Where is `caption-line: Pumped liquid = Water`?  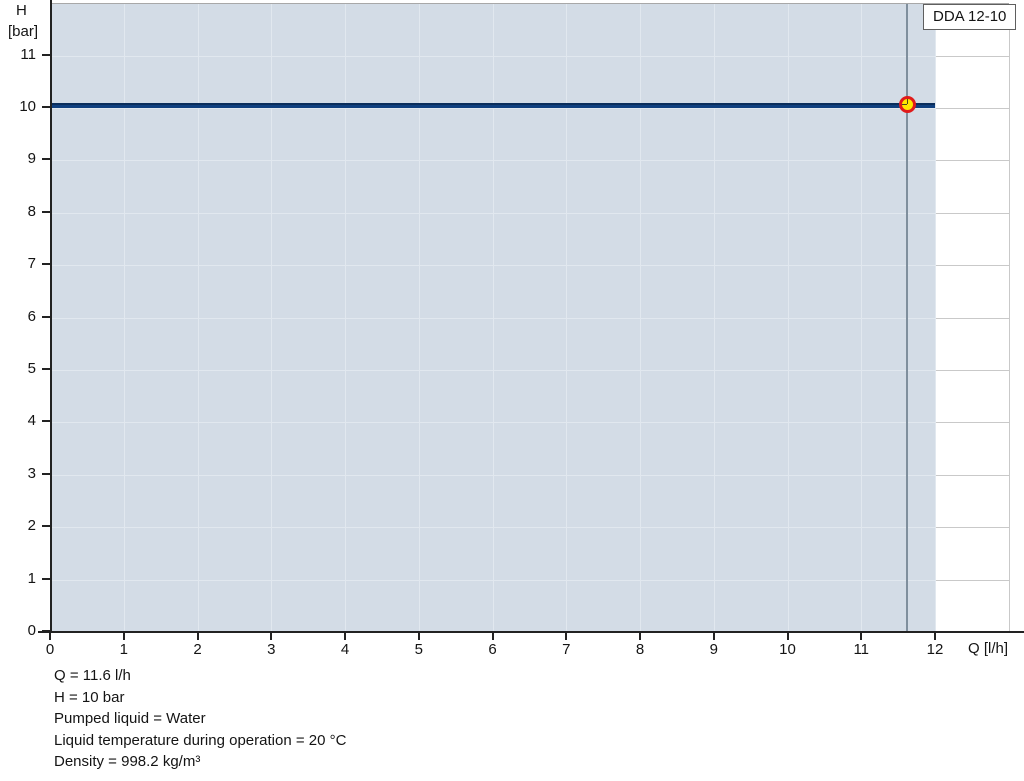
caption-line: Pumped liquid = Water is located at coordinates (130, 718).